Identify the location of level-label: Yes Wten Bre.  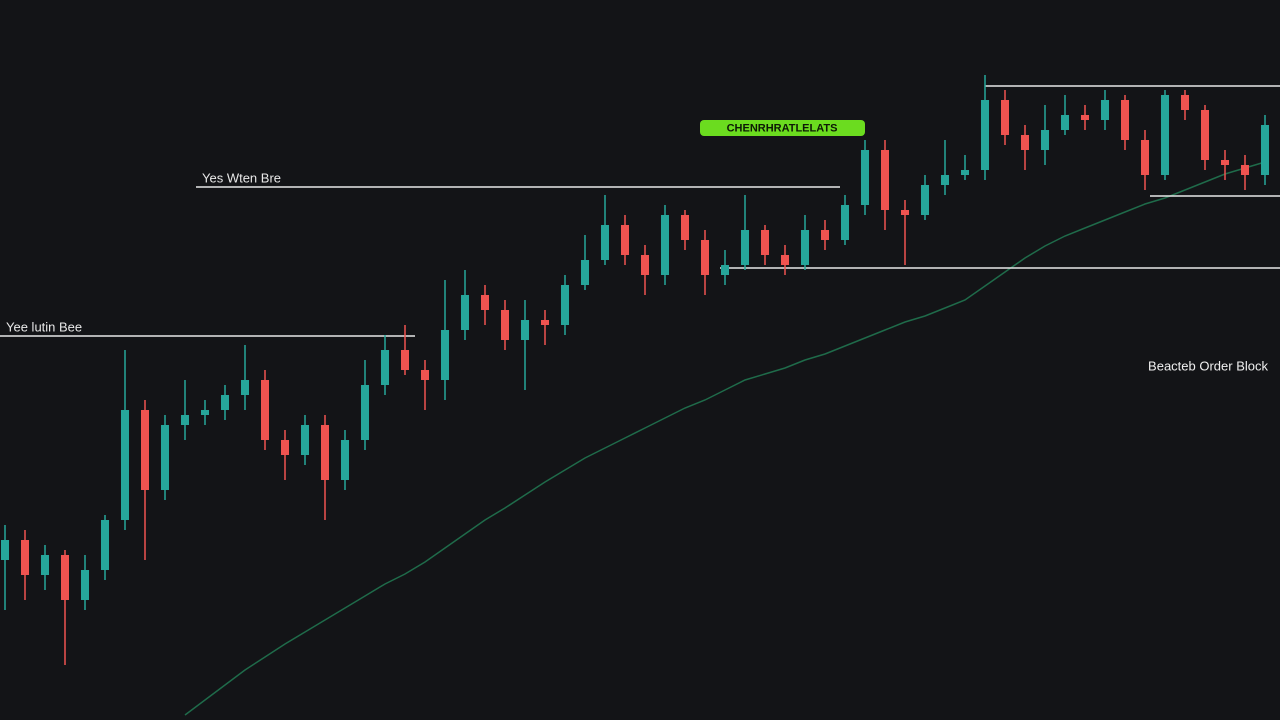
(241, 177).